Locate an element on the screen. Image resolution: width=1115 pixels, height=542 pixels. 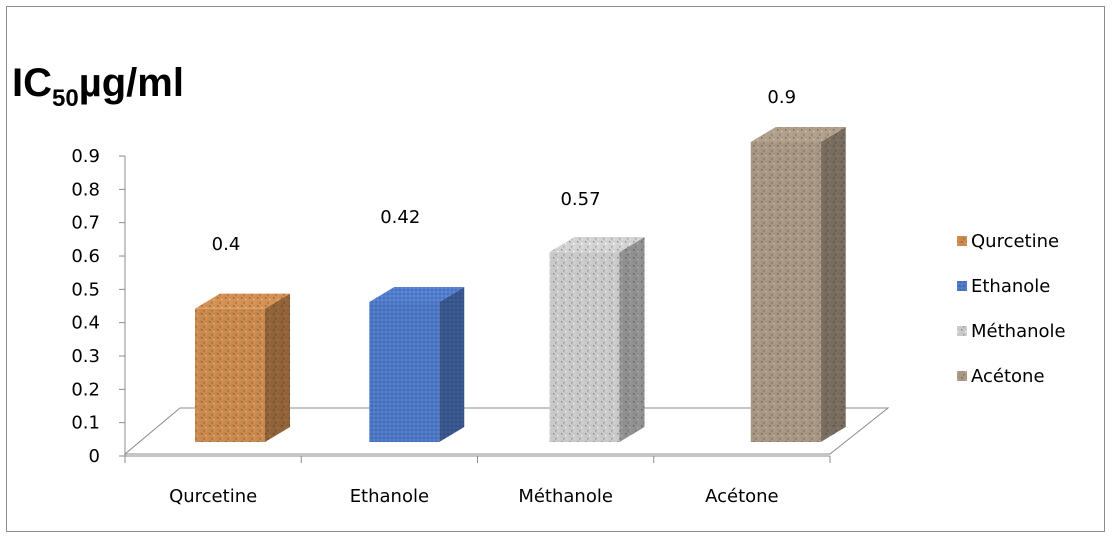
y-tick-label: 0.6 is located at coordinates (85, 256).